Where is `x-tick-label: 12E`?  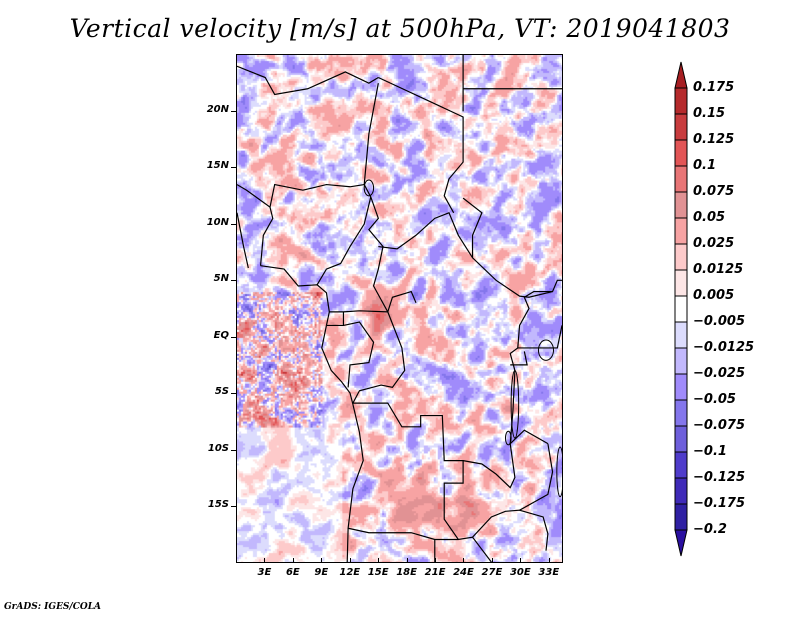
x-tick-label: 12E is located at coordinates (350, 572).